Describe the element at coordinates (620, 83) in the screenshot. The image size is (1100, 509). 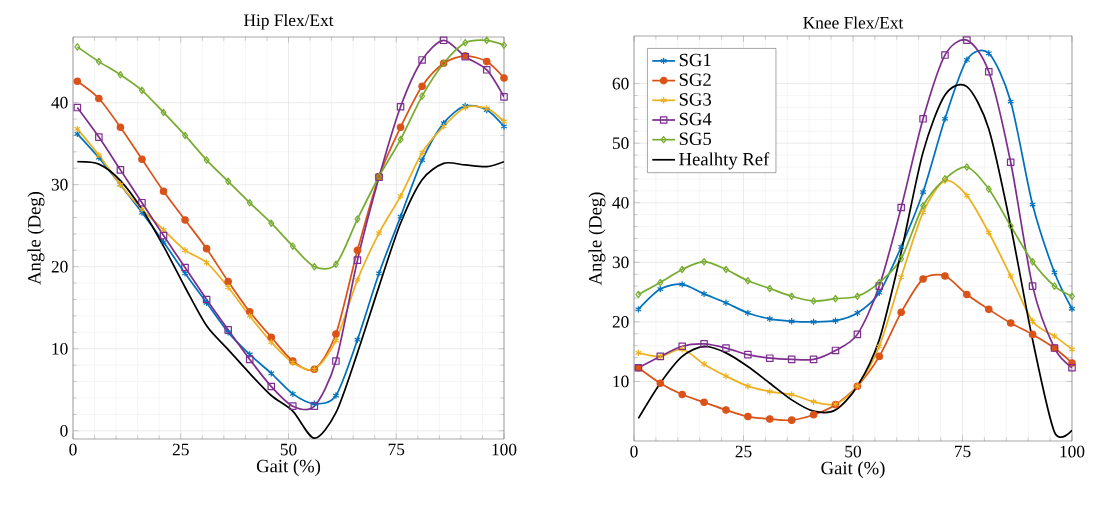
I see `y-tick-label: 60` at that location.